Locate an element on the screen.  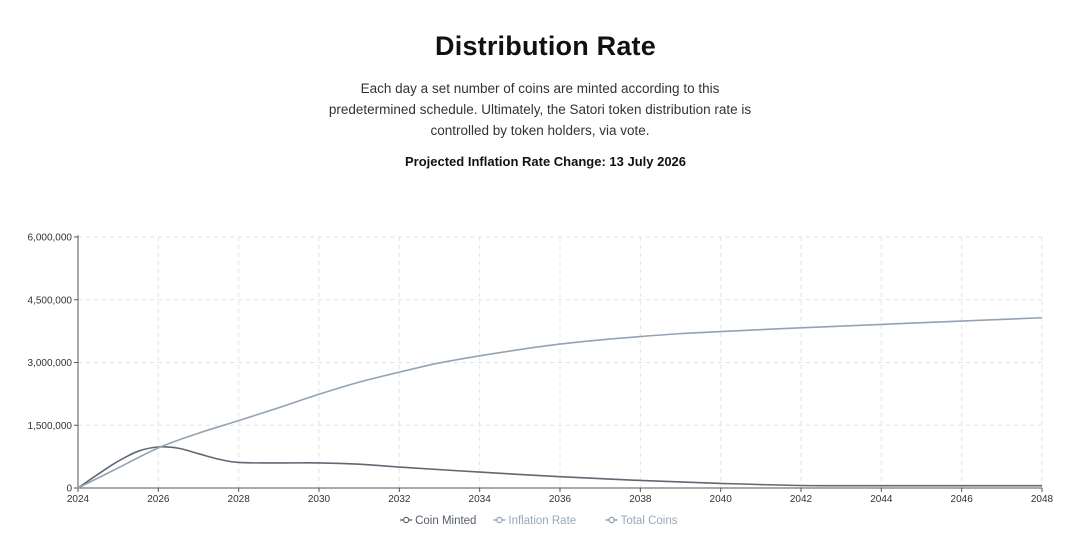
legend-label: Inflation Rate is located at coordinates (542, 521).